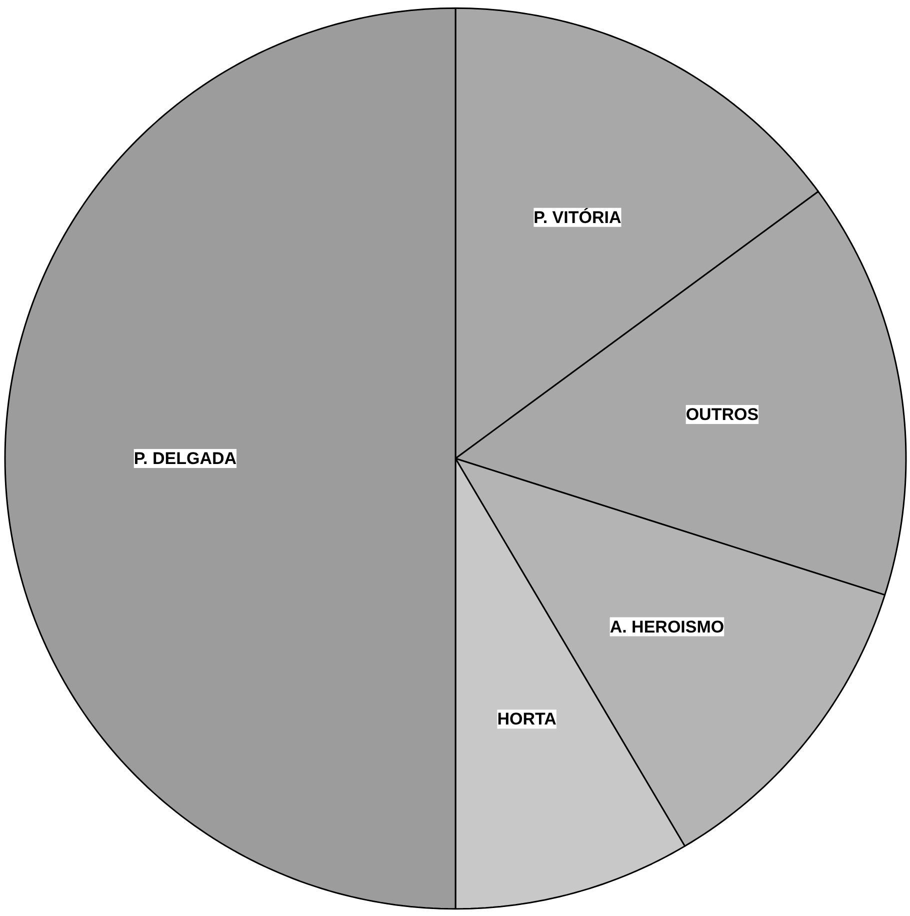  I want to click on slice-label: P. DELGADA, so click(185, 458).